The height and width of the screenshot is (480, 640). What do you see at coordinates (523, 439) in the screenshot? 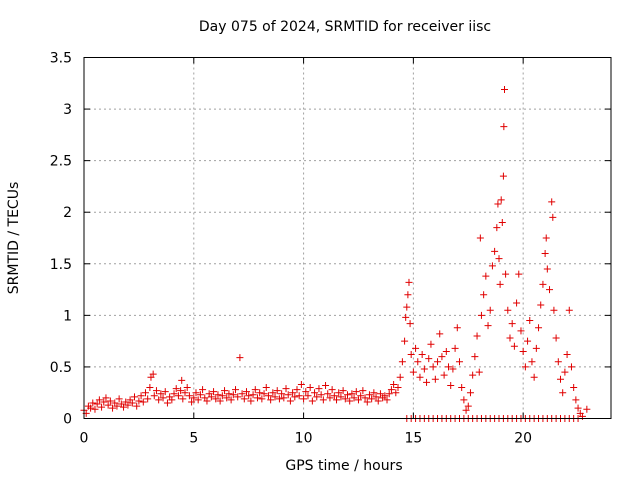
I see `x-tick-label: 20` at bounding box center [523, 439].